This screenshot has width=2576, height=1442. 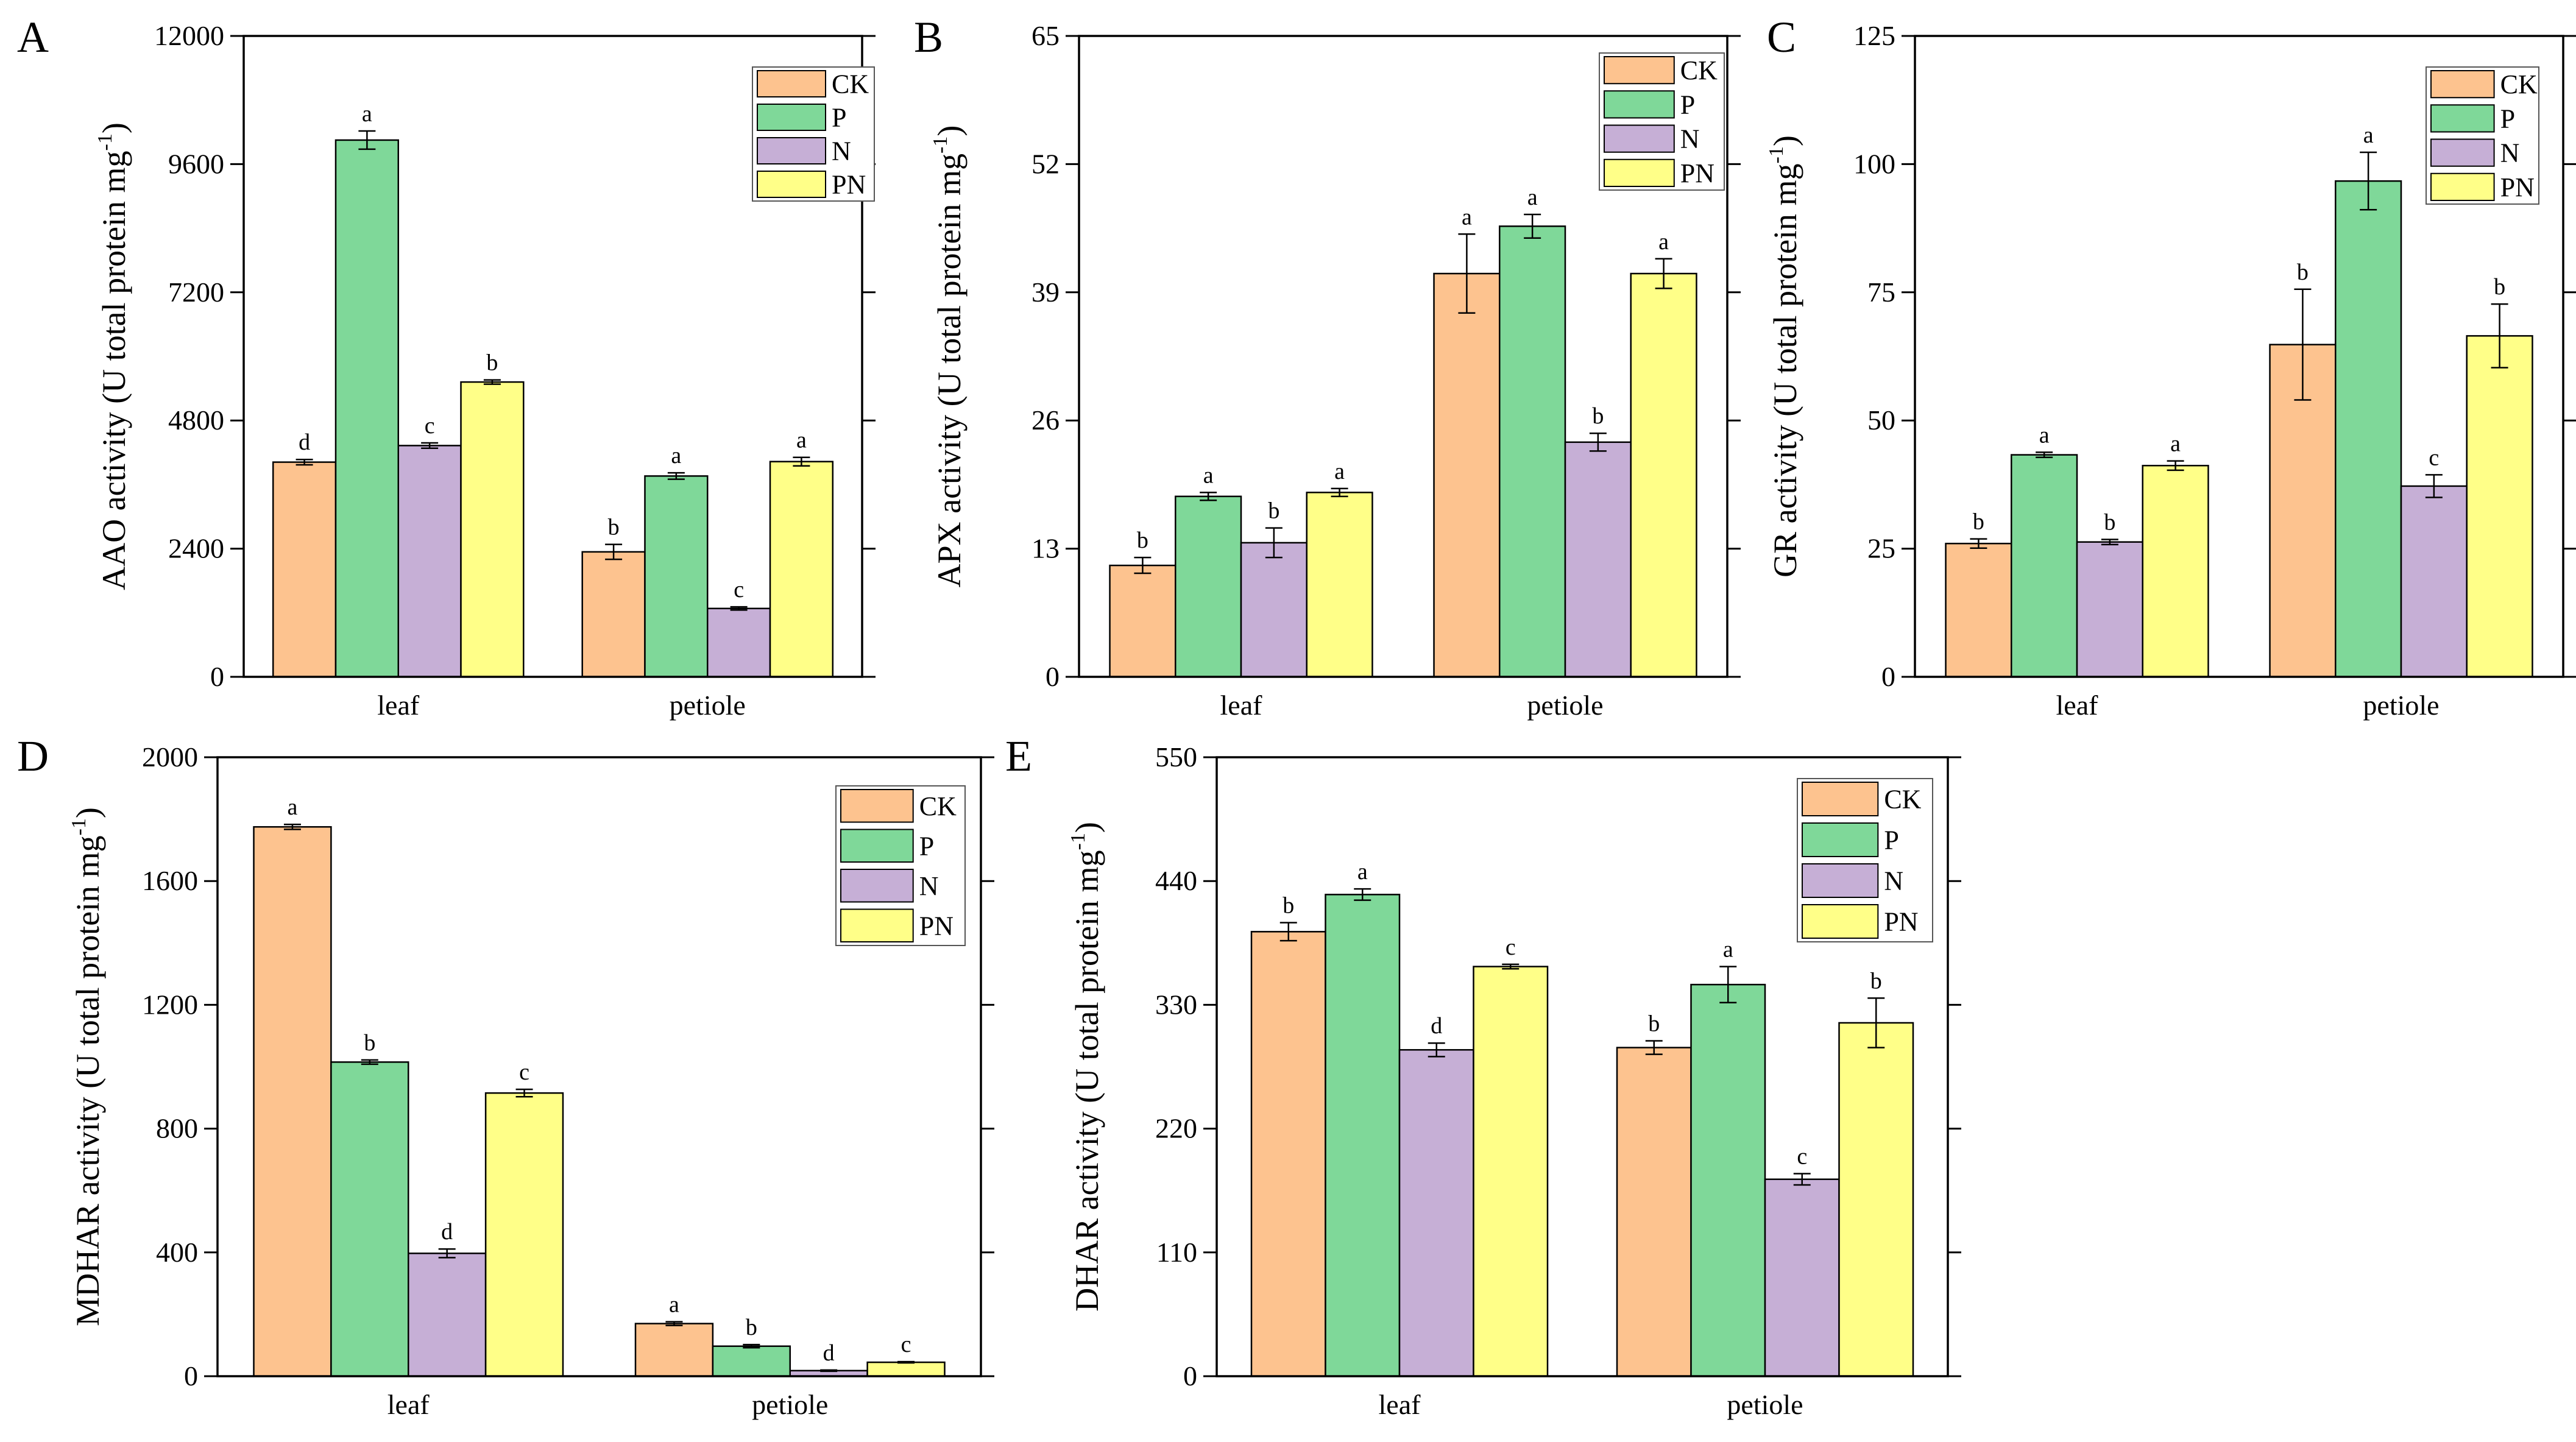 What do you see at coordinates (196, 292) in the screenshot?
I see `y-tick-label: 7200` at bounding box center [196, 292].